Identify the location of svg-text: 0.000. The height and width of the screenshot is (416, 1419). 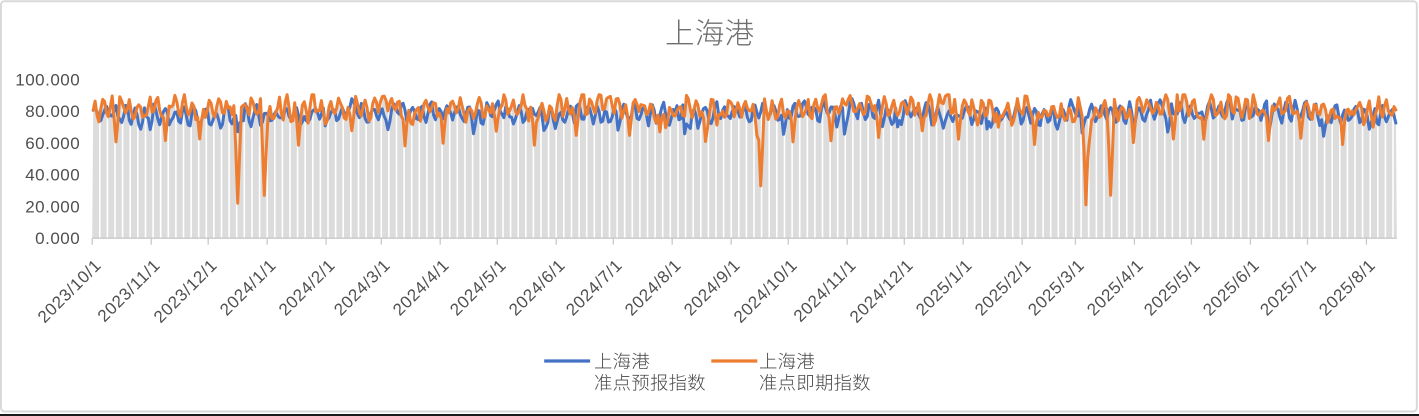
(57, 238).